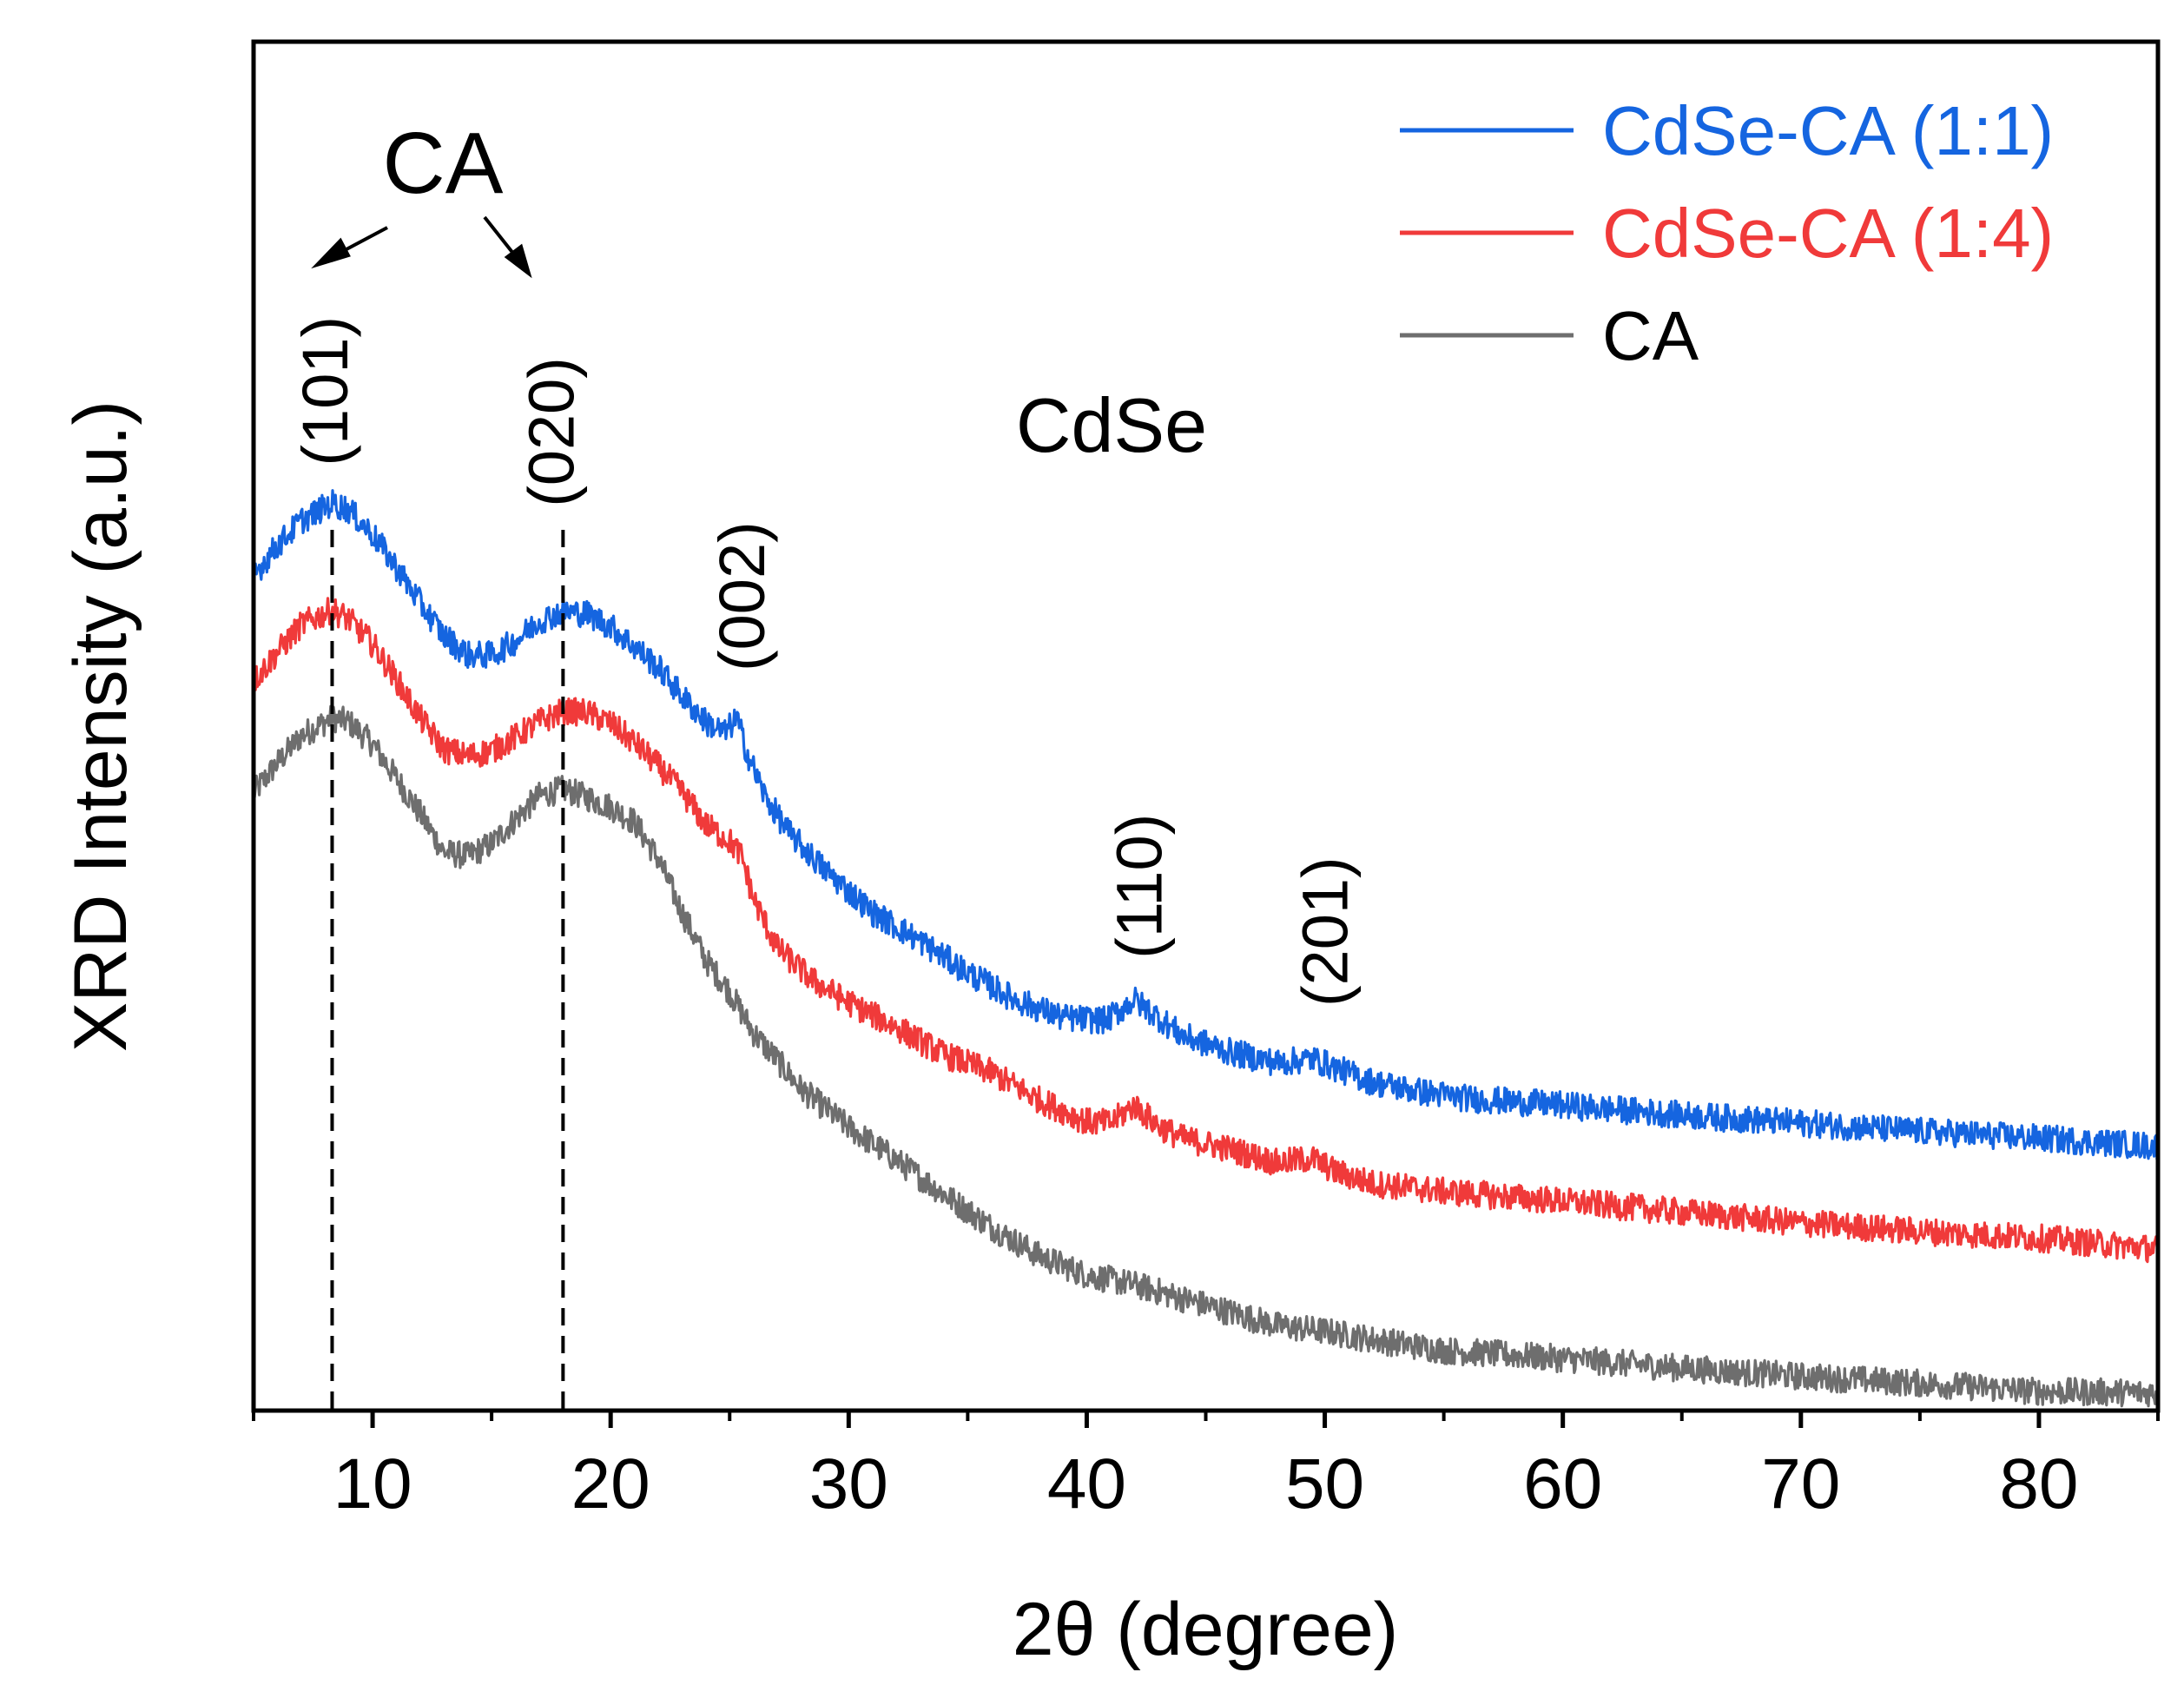 The image size is (2184, 1692). What do you see at coordinates (447, 970) in the screenshot?
I see `reference-lines` at bounding box center [447, 970].